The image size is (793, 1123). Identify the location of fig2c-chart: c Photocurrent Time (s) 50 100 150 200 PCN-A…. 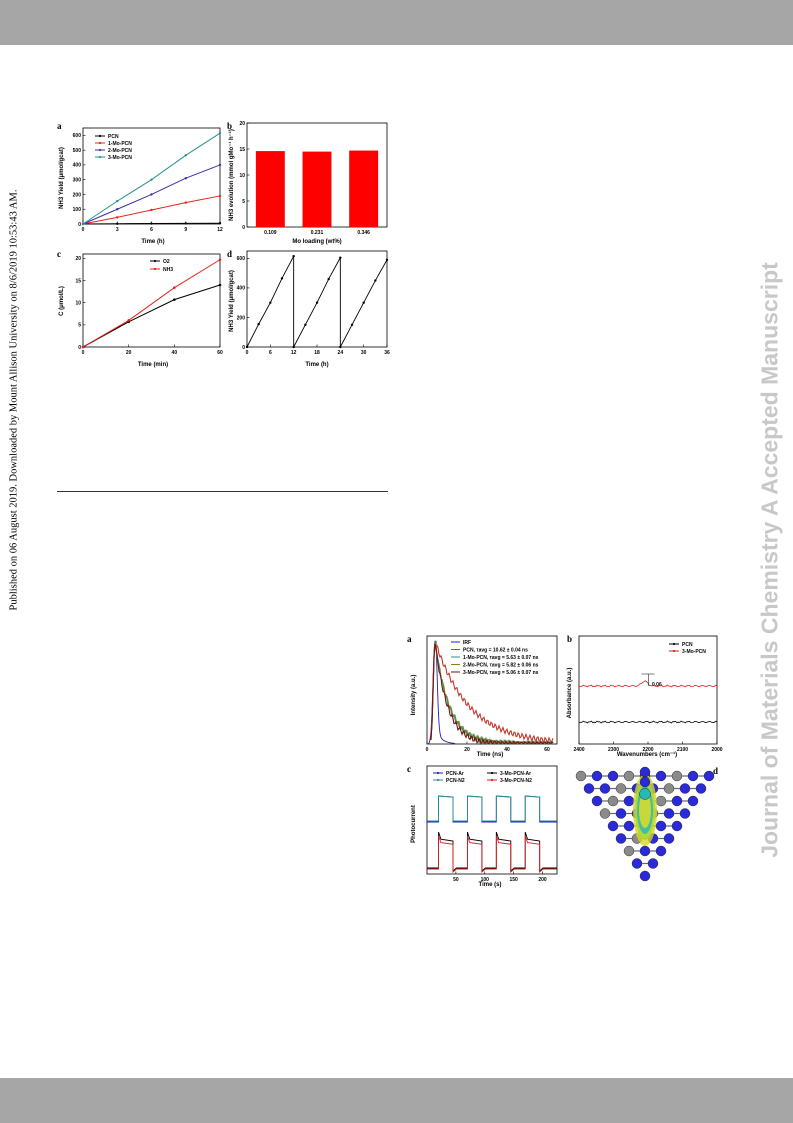
(482, 826).